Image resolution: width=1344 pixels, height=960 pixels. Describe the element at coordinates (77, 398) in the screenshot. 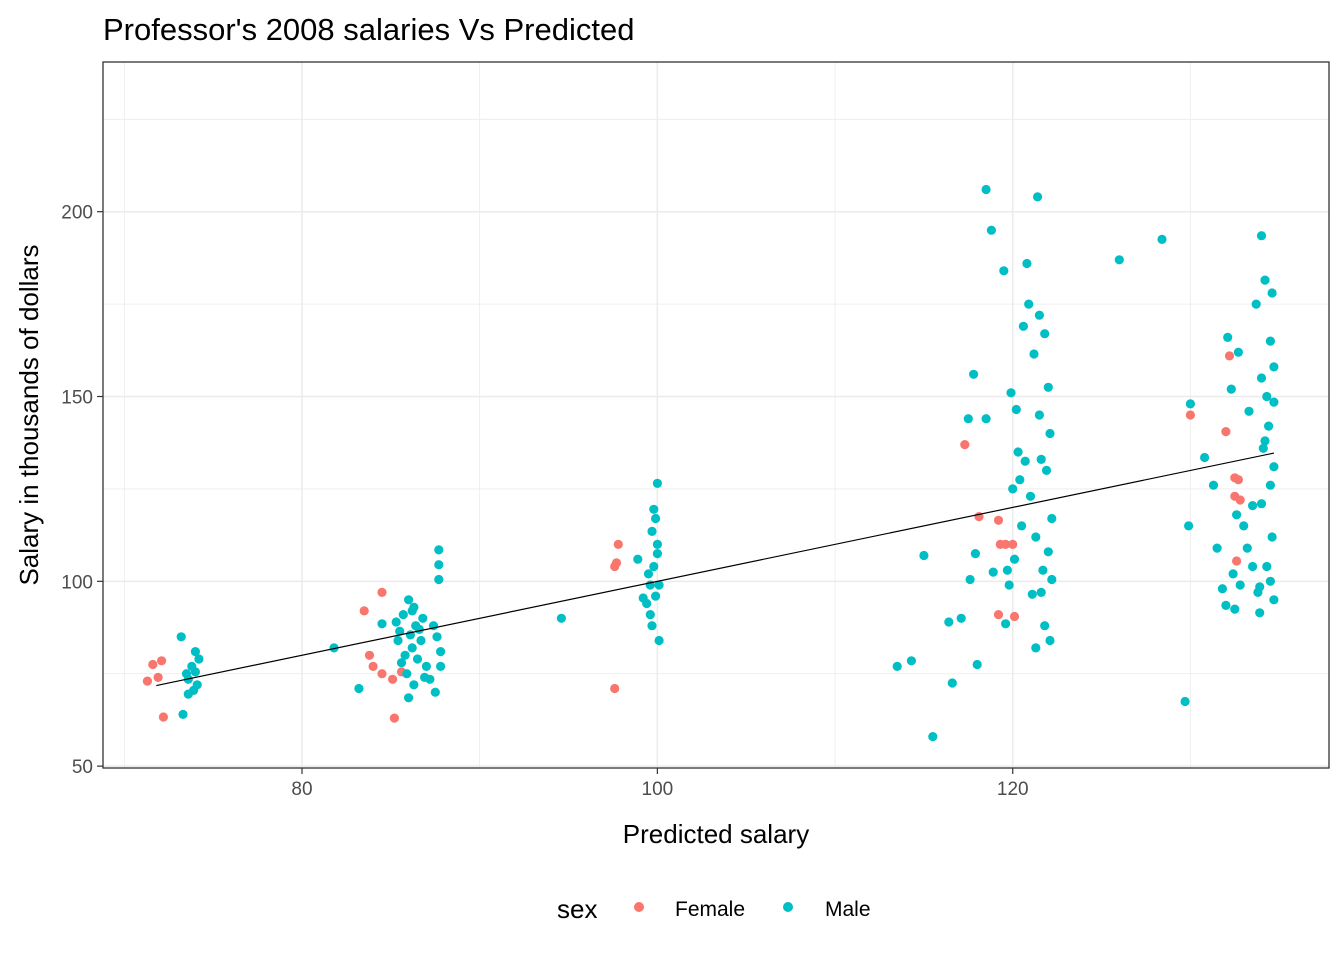

I see `y-tick-label: 150` at that location.